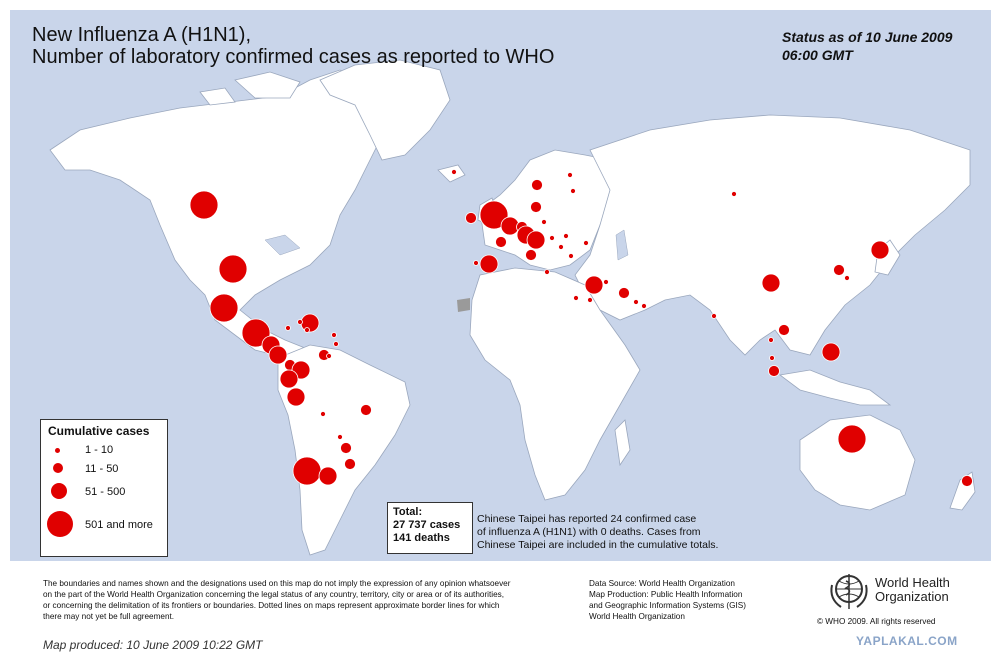 This screenshot has height=670, width=1000. What do you see at coordinates (57, 450) in the screenshot?
I see `legend-marker-smallest` at bounding box center [57, 450].